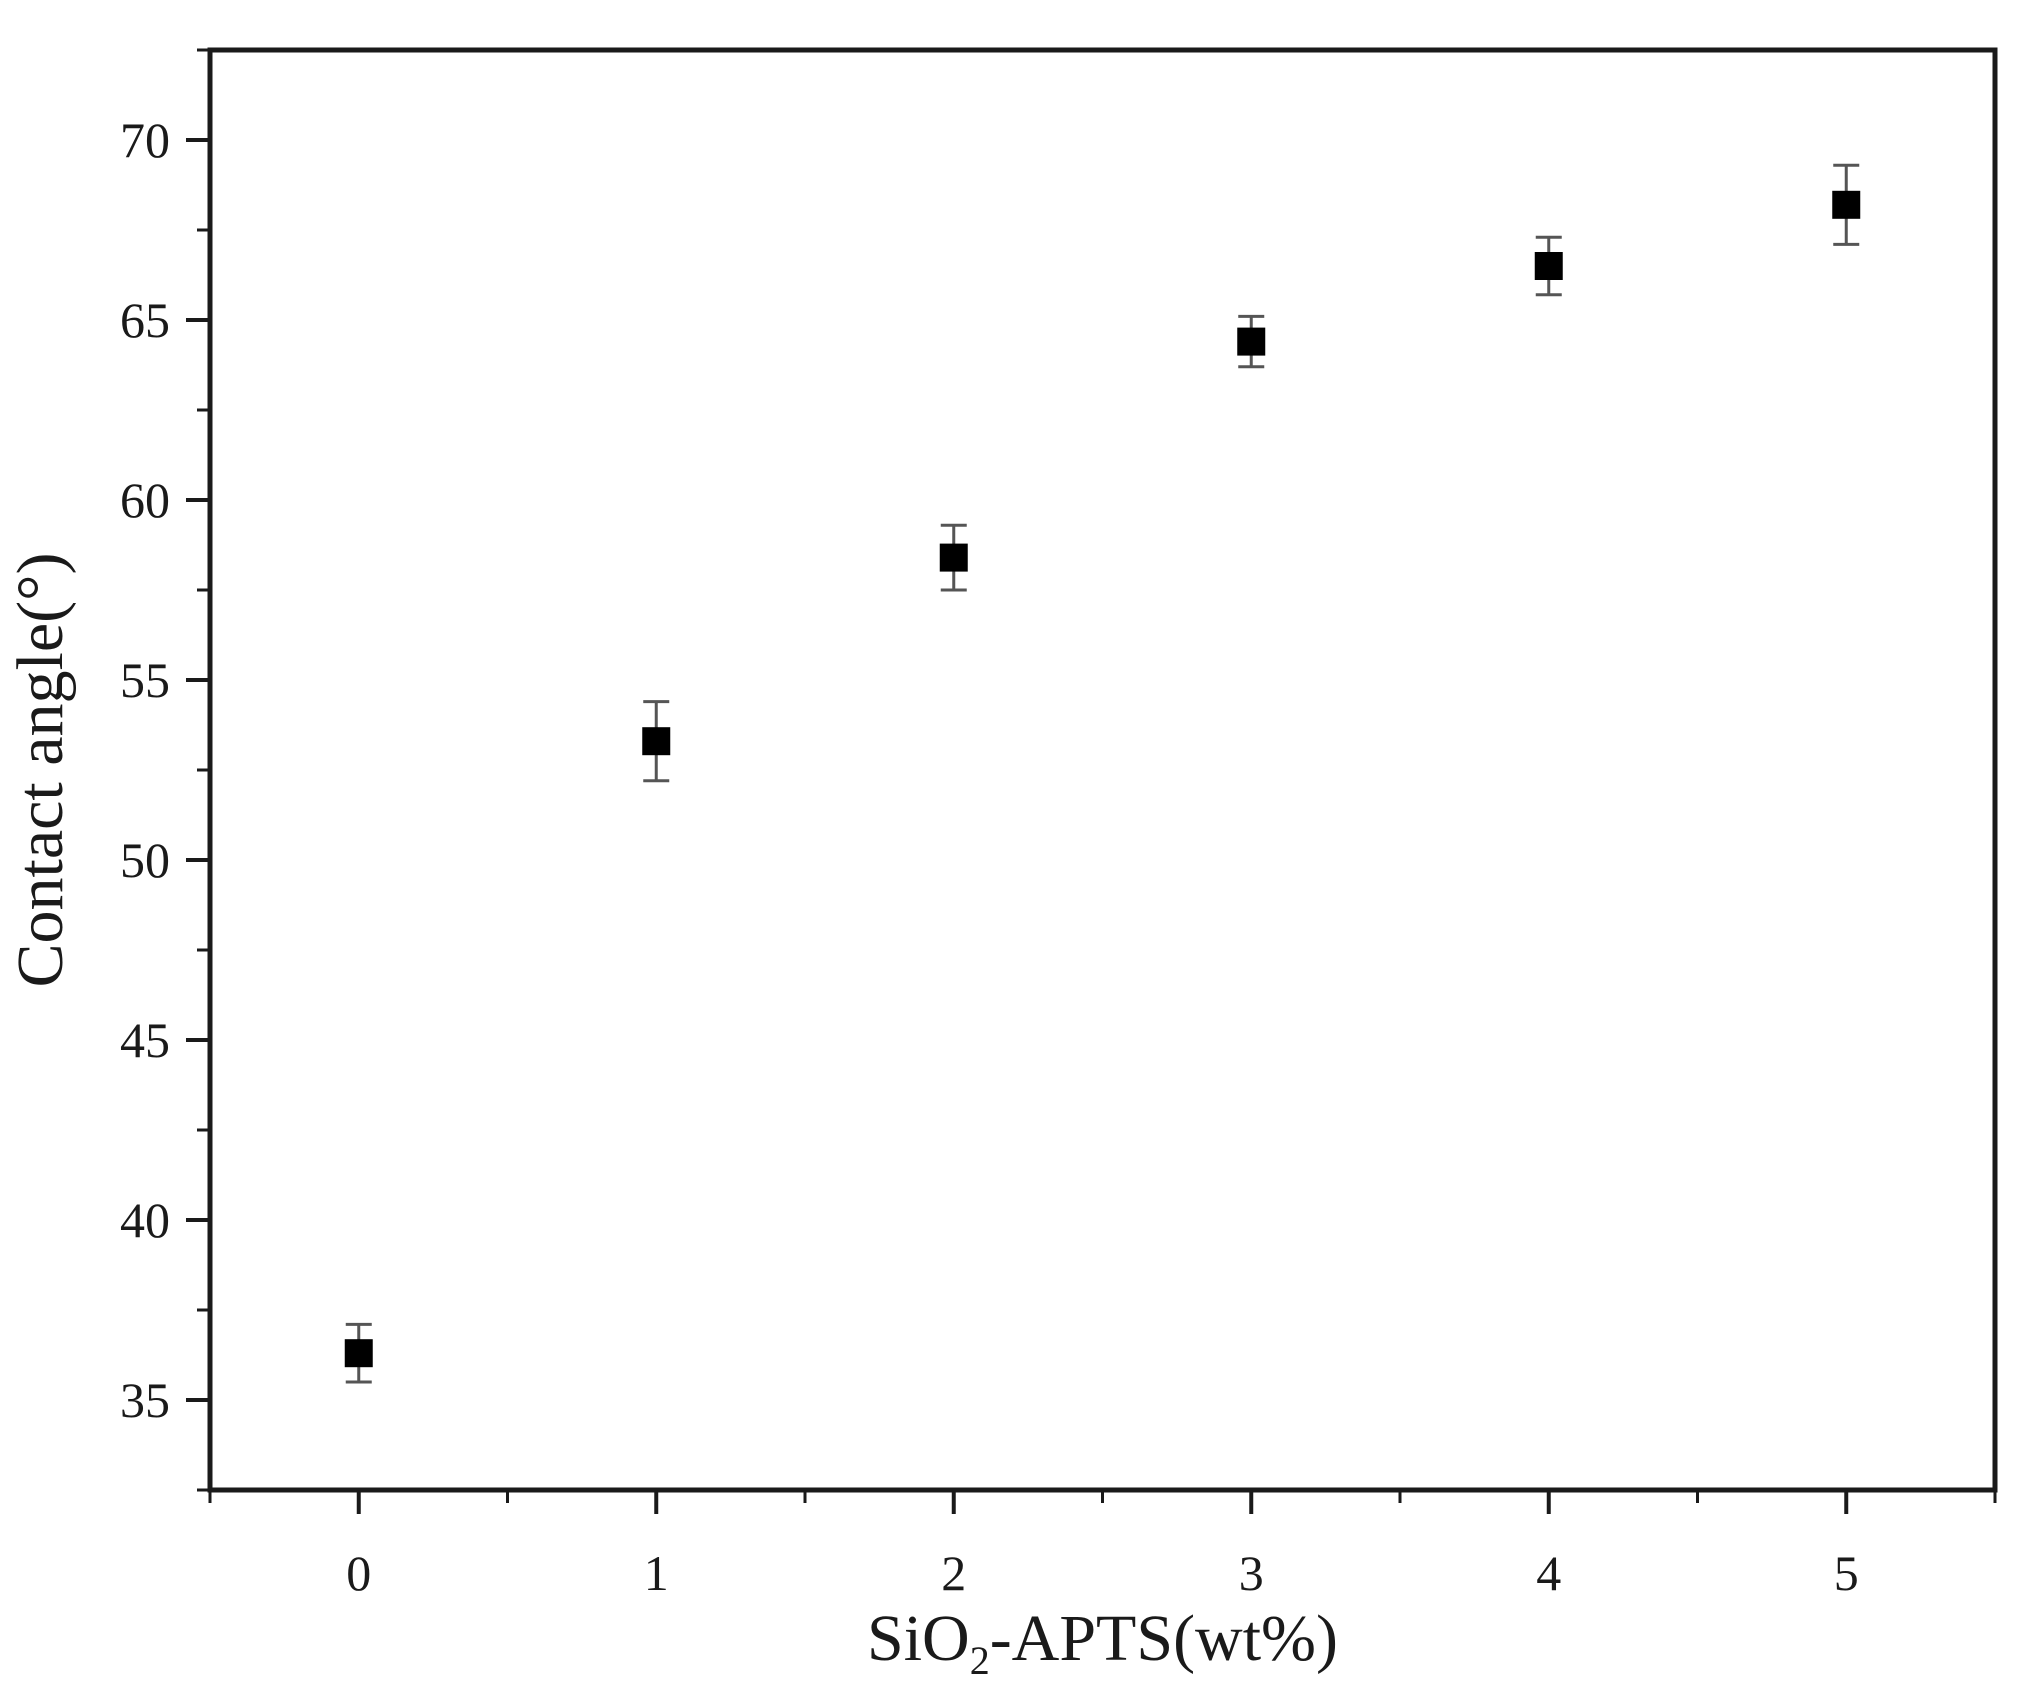  I want to click on y-tick-label: 45, so click(145, 1040).